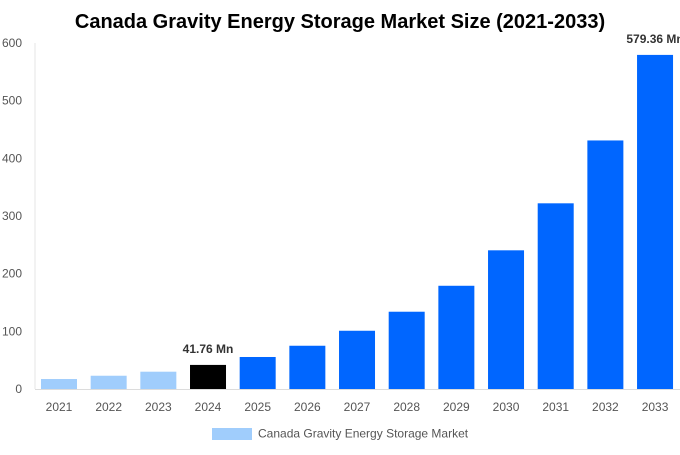 The width and height of the screenshot is (680, 455). I want to click on y-tick-label: 400, so click(12, 158).